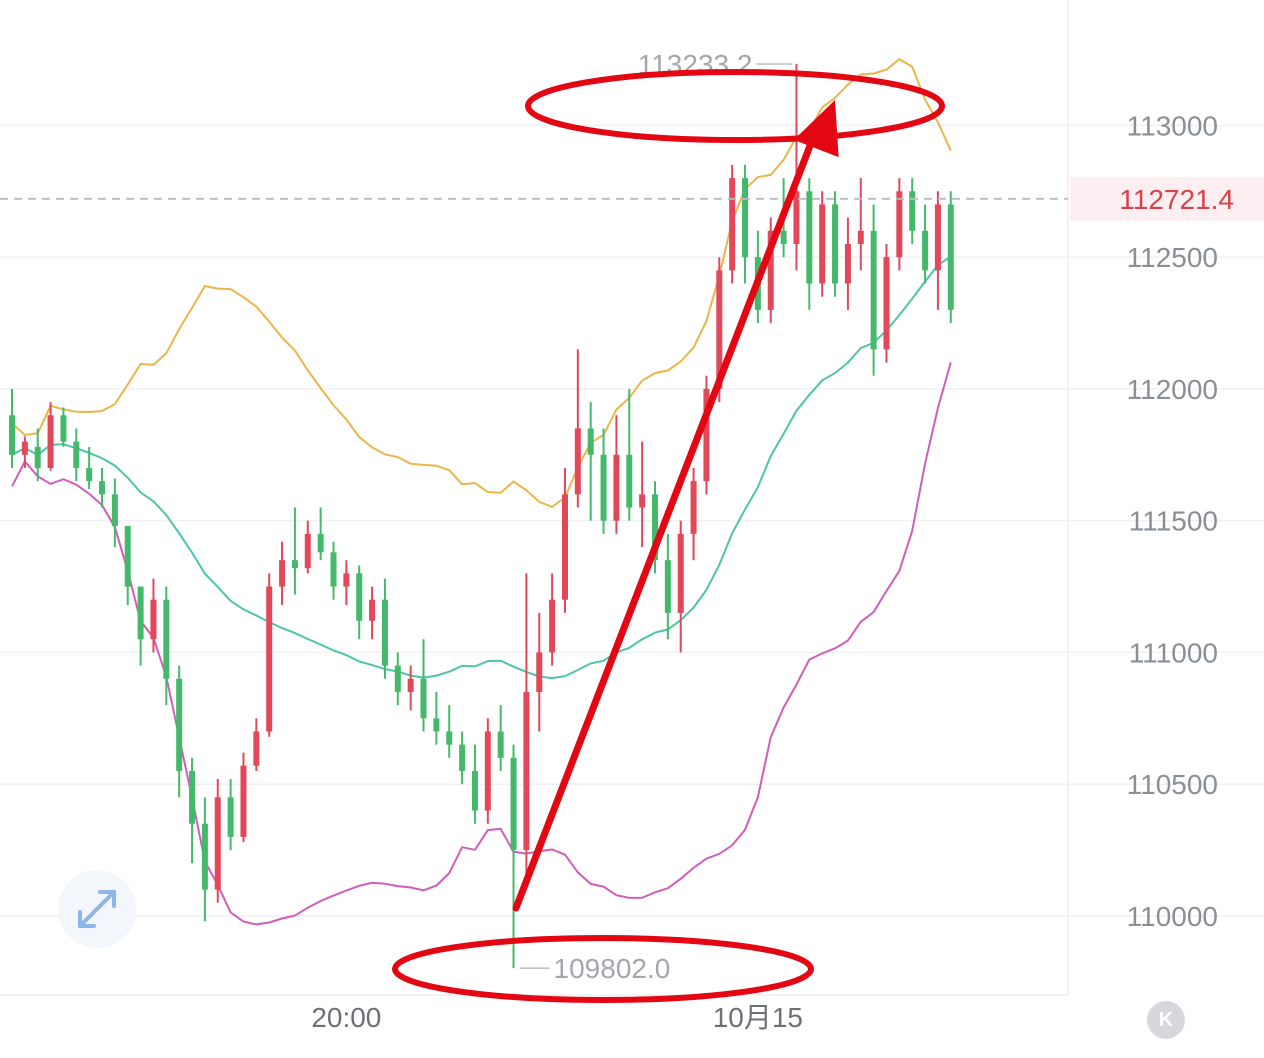 This screenshot has height=1058, width=1264. I want to click on expand-arrows-icon, so click(97, 909).